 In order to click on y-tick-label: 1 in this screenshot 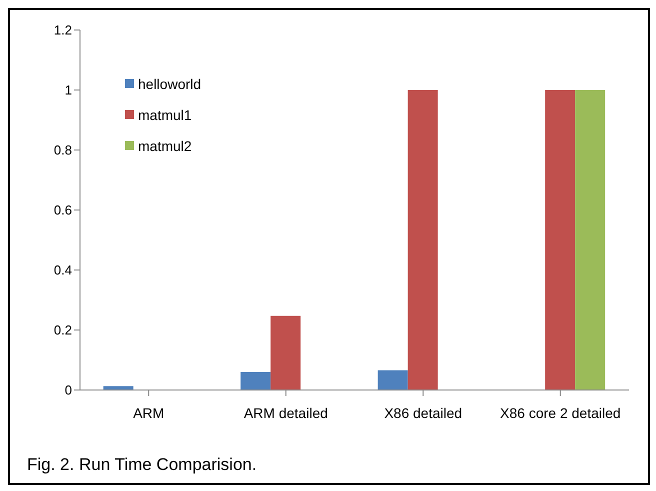, I will do `click(68, 90)`.